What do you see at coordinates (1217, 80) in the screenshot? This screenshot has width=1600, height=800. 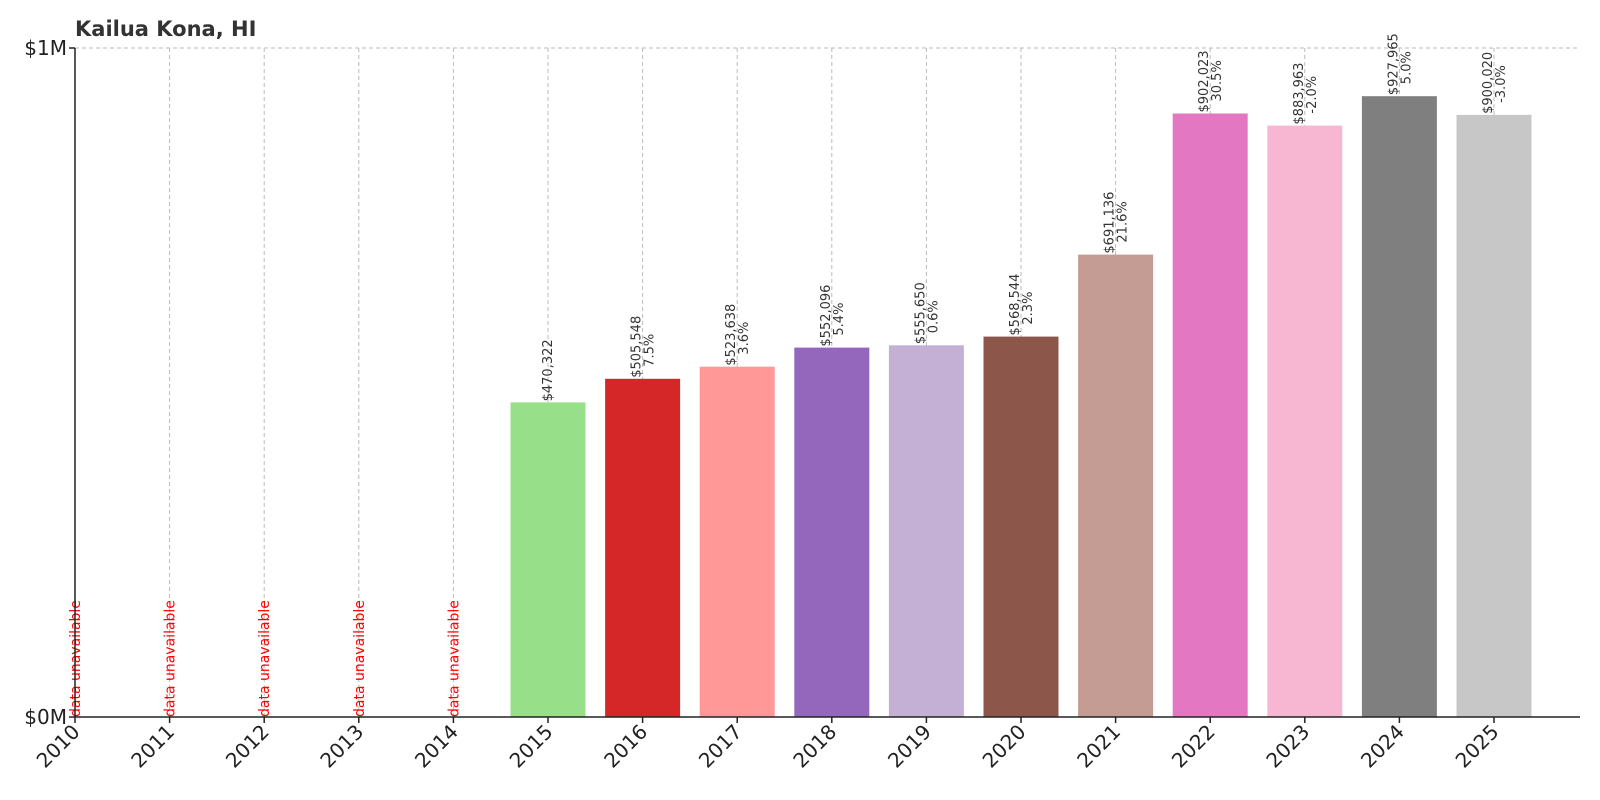 I see `change-label-2022: 30.5%` at bounding box center [1217, 80].